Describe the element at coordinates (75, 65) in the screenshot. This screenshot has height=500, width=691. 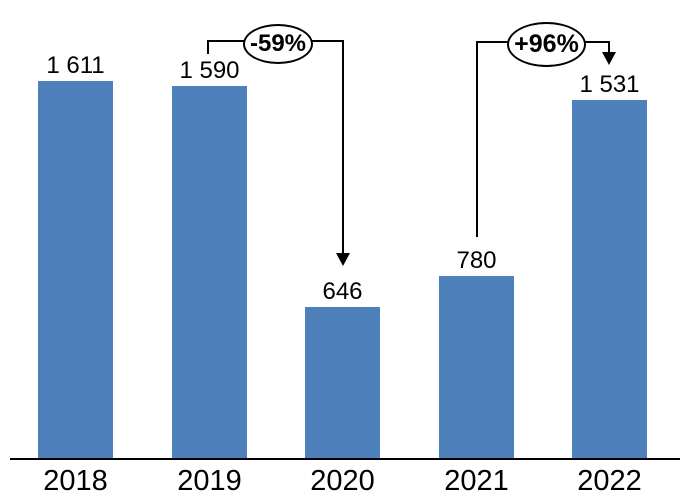
I see `bar-value-label: 1 611` at that location.